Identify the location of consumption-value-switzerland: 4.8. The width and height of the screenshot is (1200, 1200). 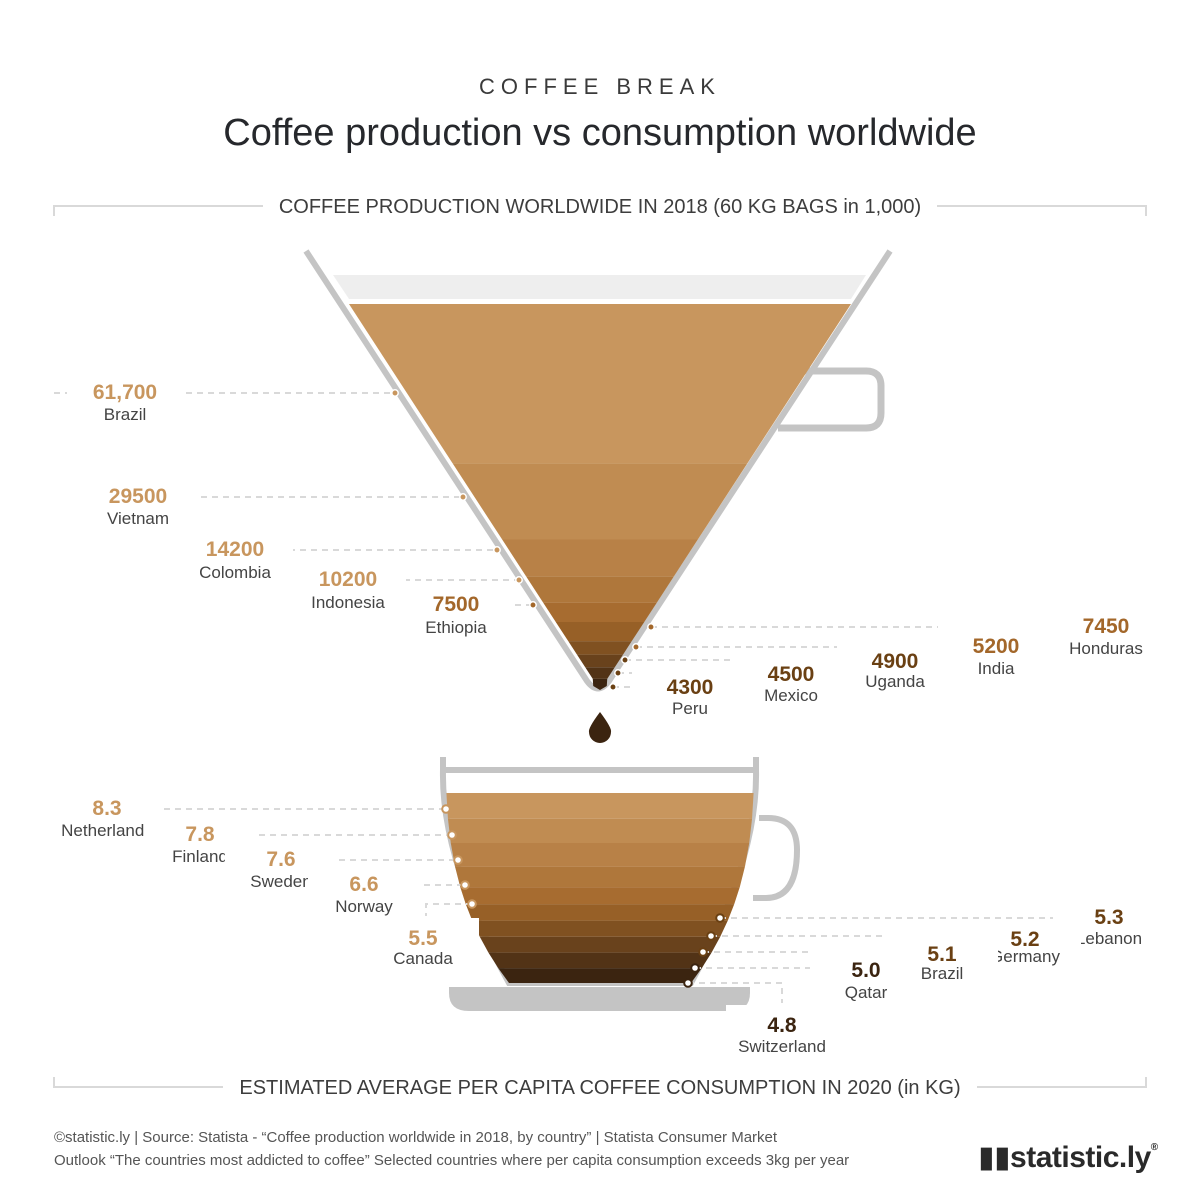
(782, 1025).